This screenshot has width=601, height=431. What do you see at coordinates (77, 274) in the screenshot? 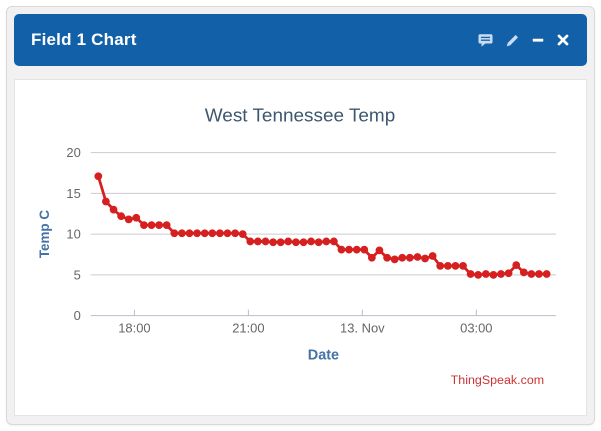
I see `y-tick-label: 5` at bounding box center [77, 274].